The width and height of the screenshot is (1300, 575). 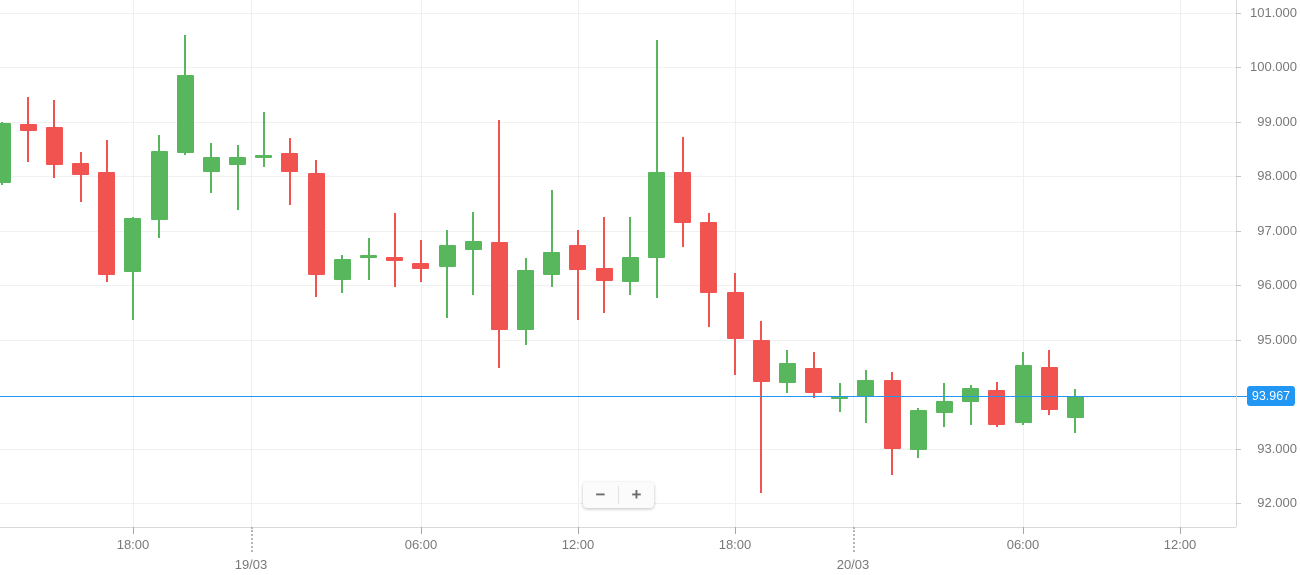 I want to click on last-price-value: 93.967, so click(x=1271, y=396).